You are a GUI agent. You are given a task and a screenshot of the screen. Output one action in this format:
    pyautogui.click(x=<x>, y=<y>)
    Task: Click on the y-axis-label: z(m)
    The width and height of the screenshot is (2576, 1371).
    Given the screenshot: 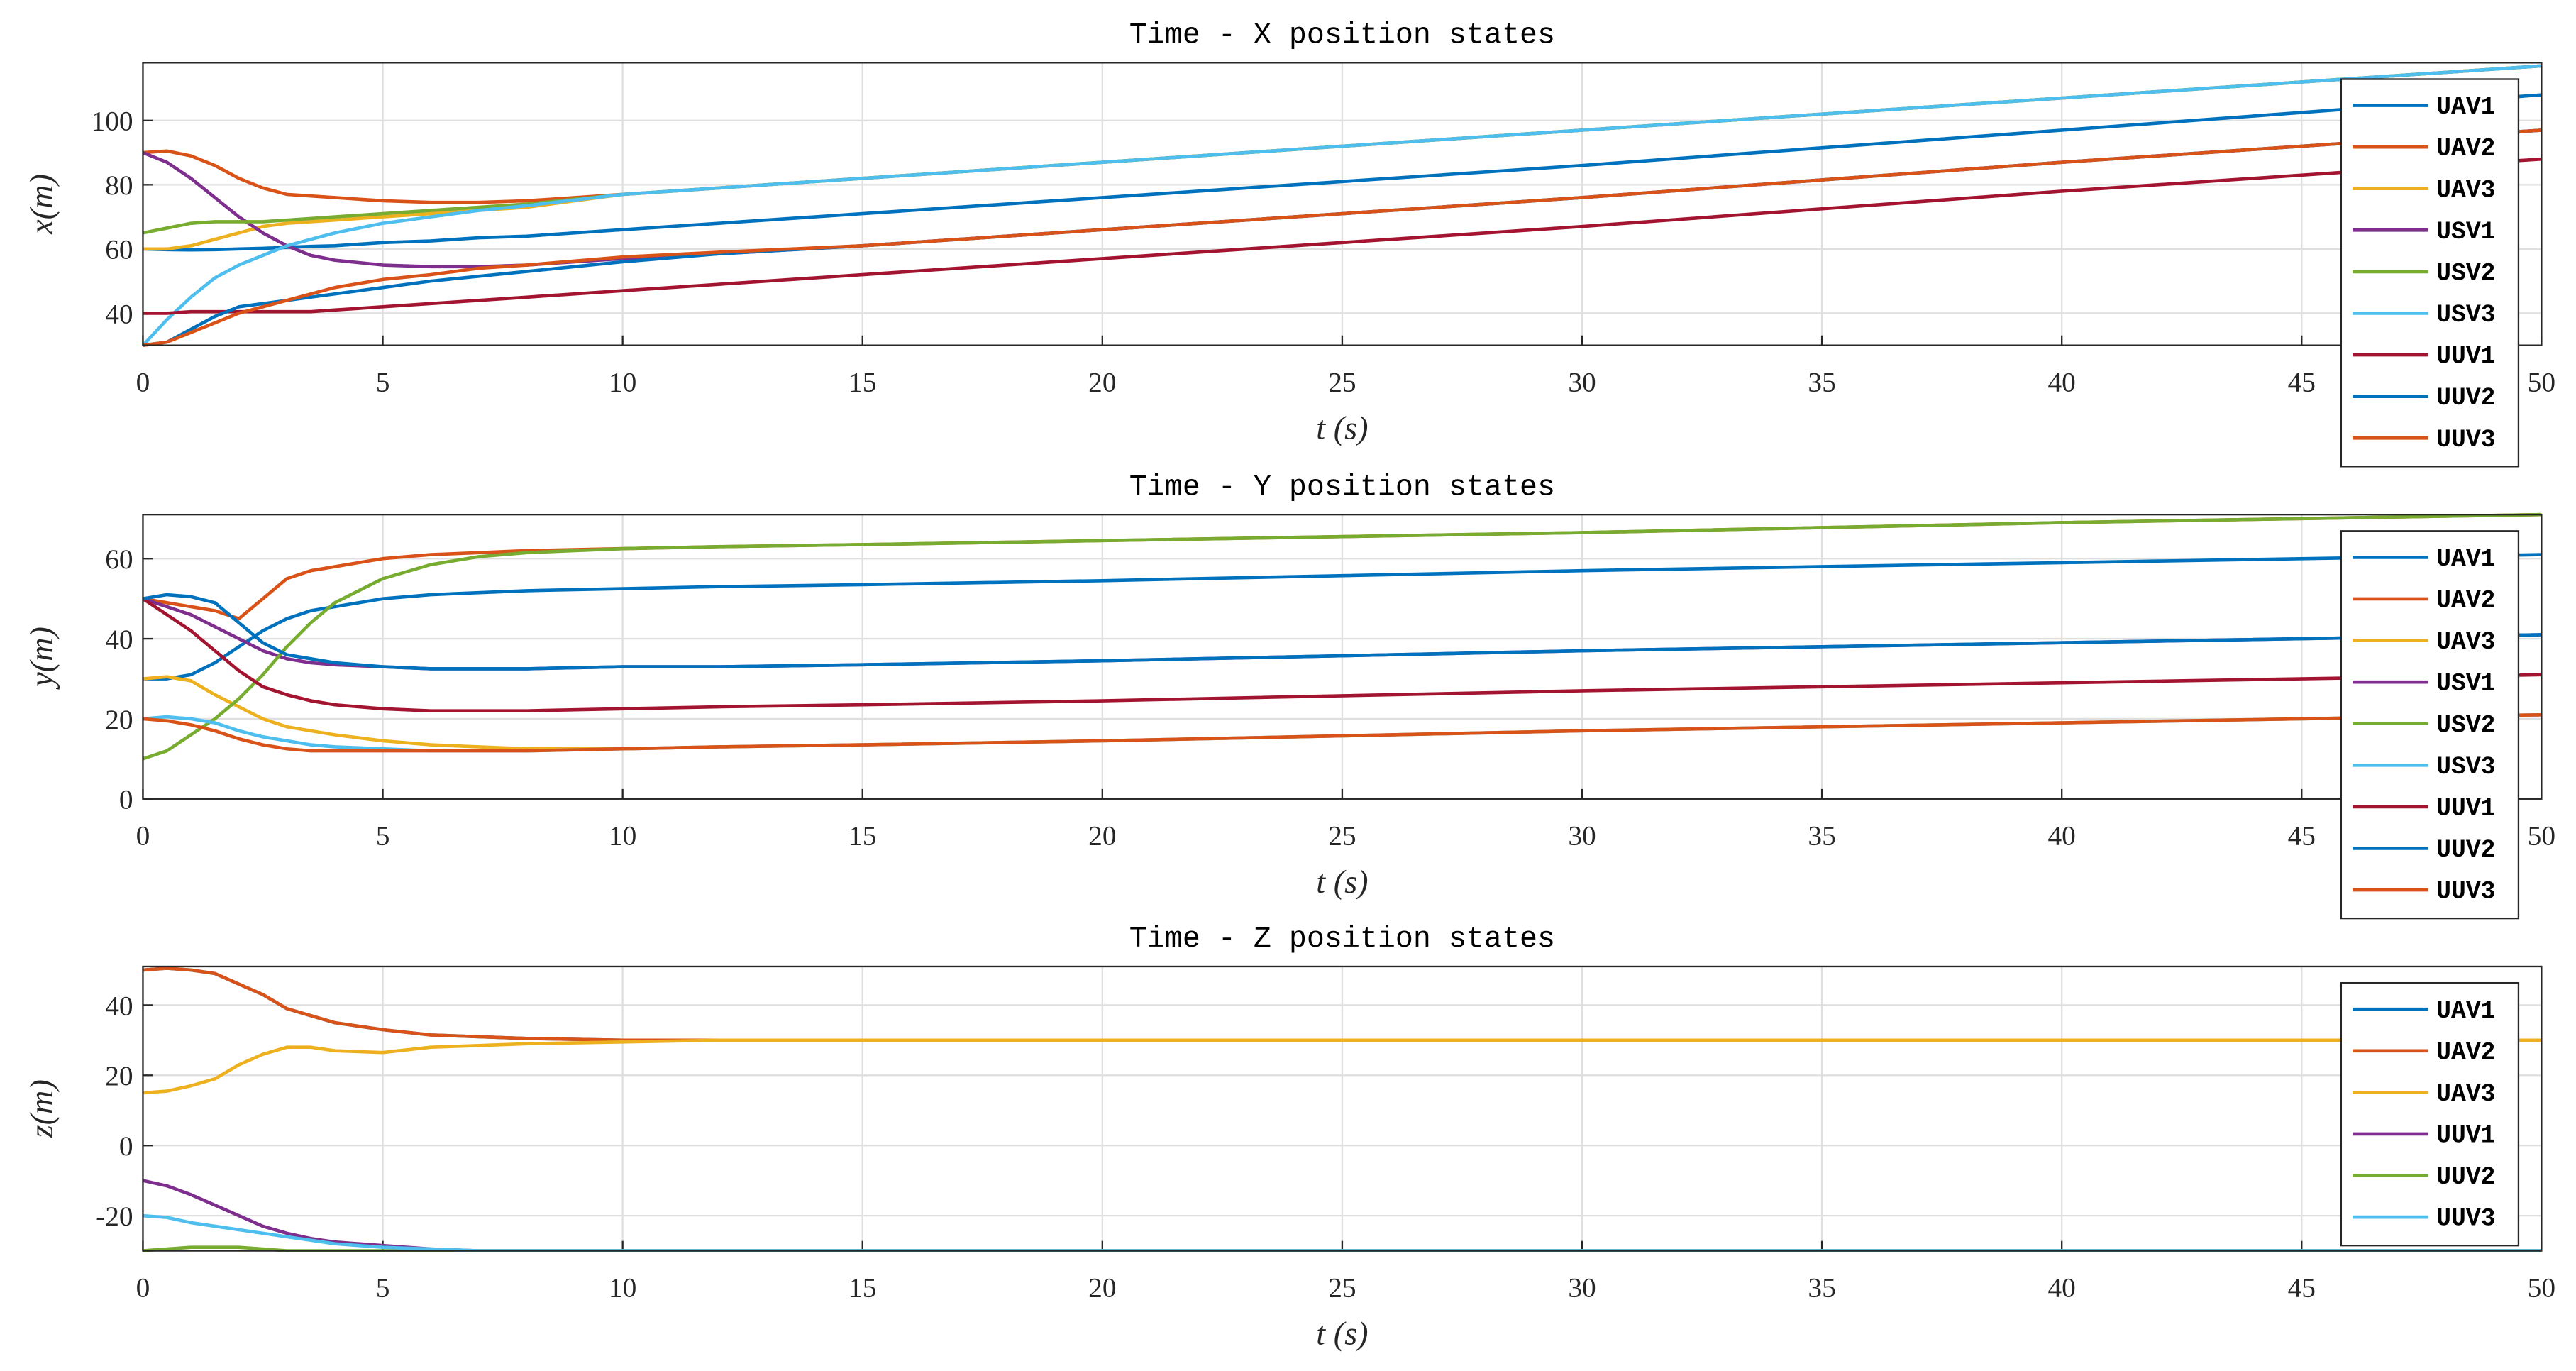 What is the action you would take?
    pyautogui.click(x=42, y=1108)
    